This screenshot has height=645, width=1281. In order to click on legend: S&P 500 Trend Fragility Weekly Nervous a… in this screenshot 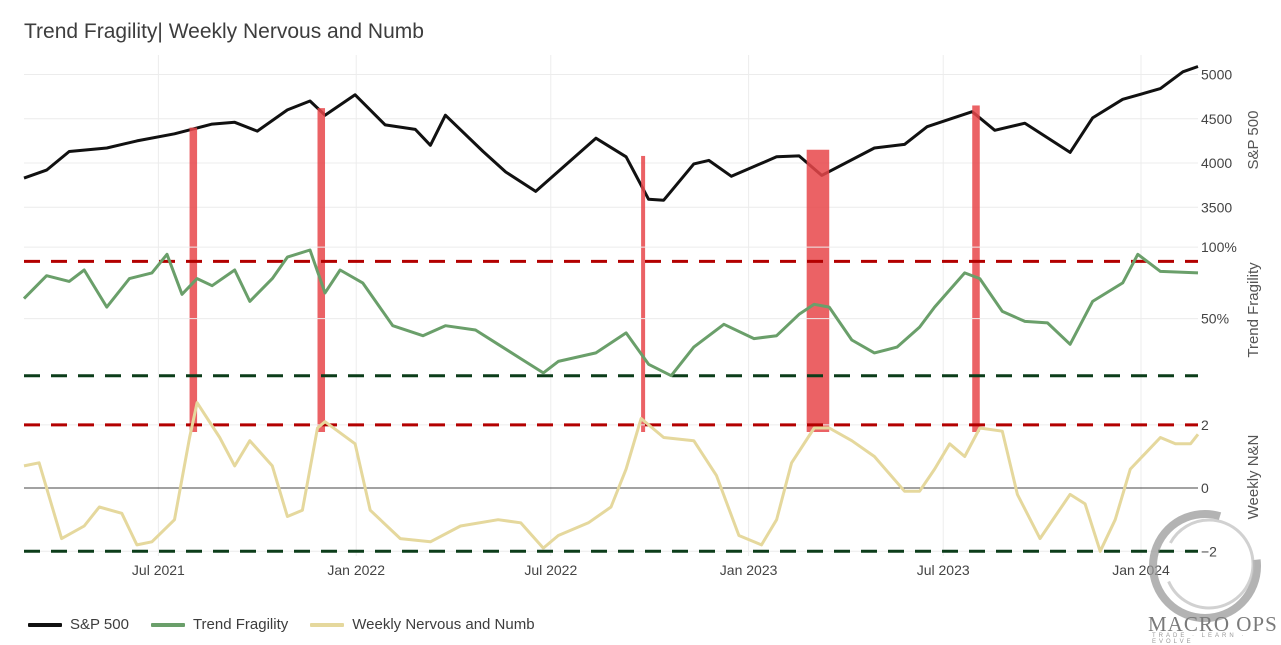, I will do `click(281, 624)`.